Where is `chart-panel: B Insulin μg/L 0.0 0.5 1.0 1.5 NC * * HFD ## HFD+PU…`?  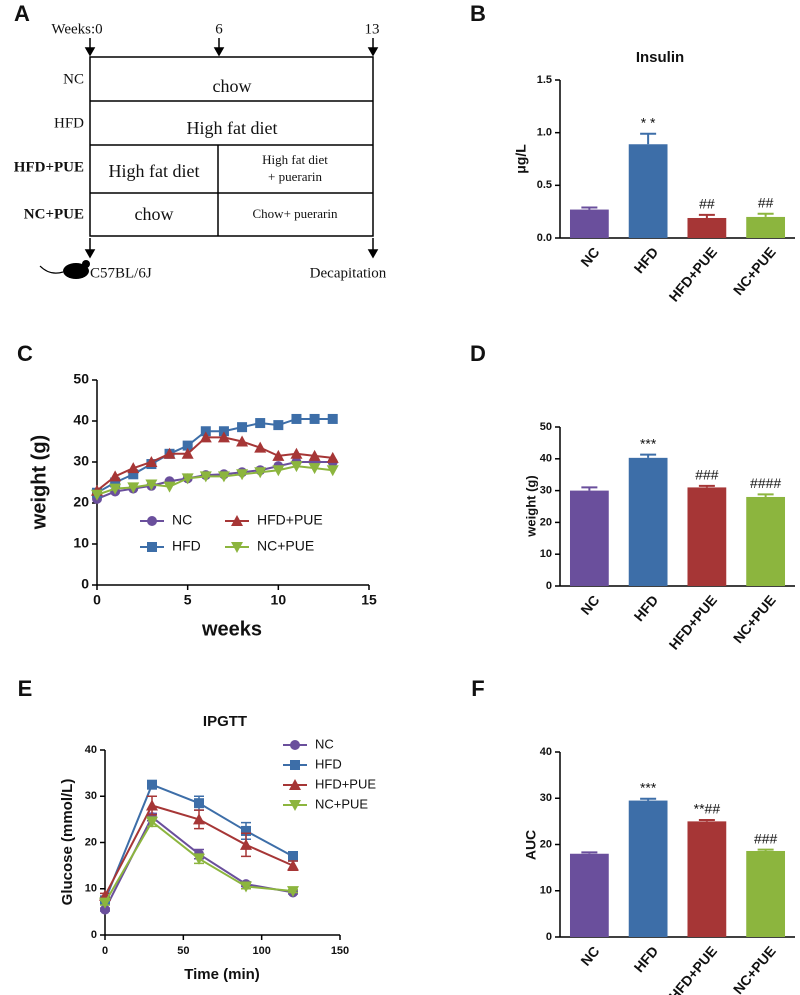
chart-panel: B Insulin μg/L 0.0 0.5 1.0 1.5 NC * * HFD ## HFD+PU… is located at coordinates (632, 153).